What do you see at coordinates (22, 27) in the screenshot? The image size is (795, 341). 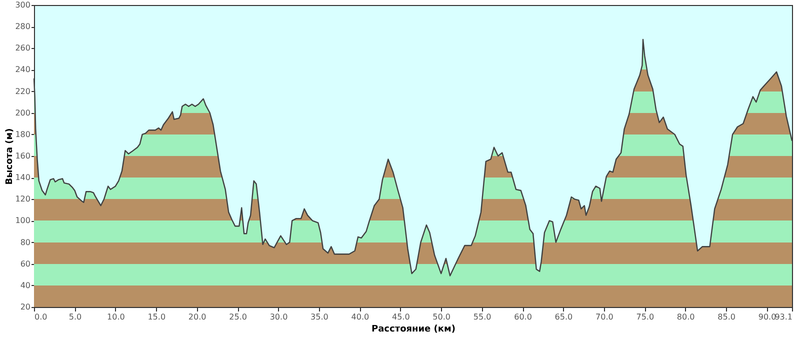 I see `y-tick-label: 280` at bounding box center [22, 27].